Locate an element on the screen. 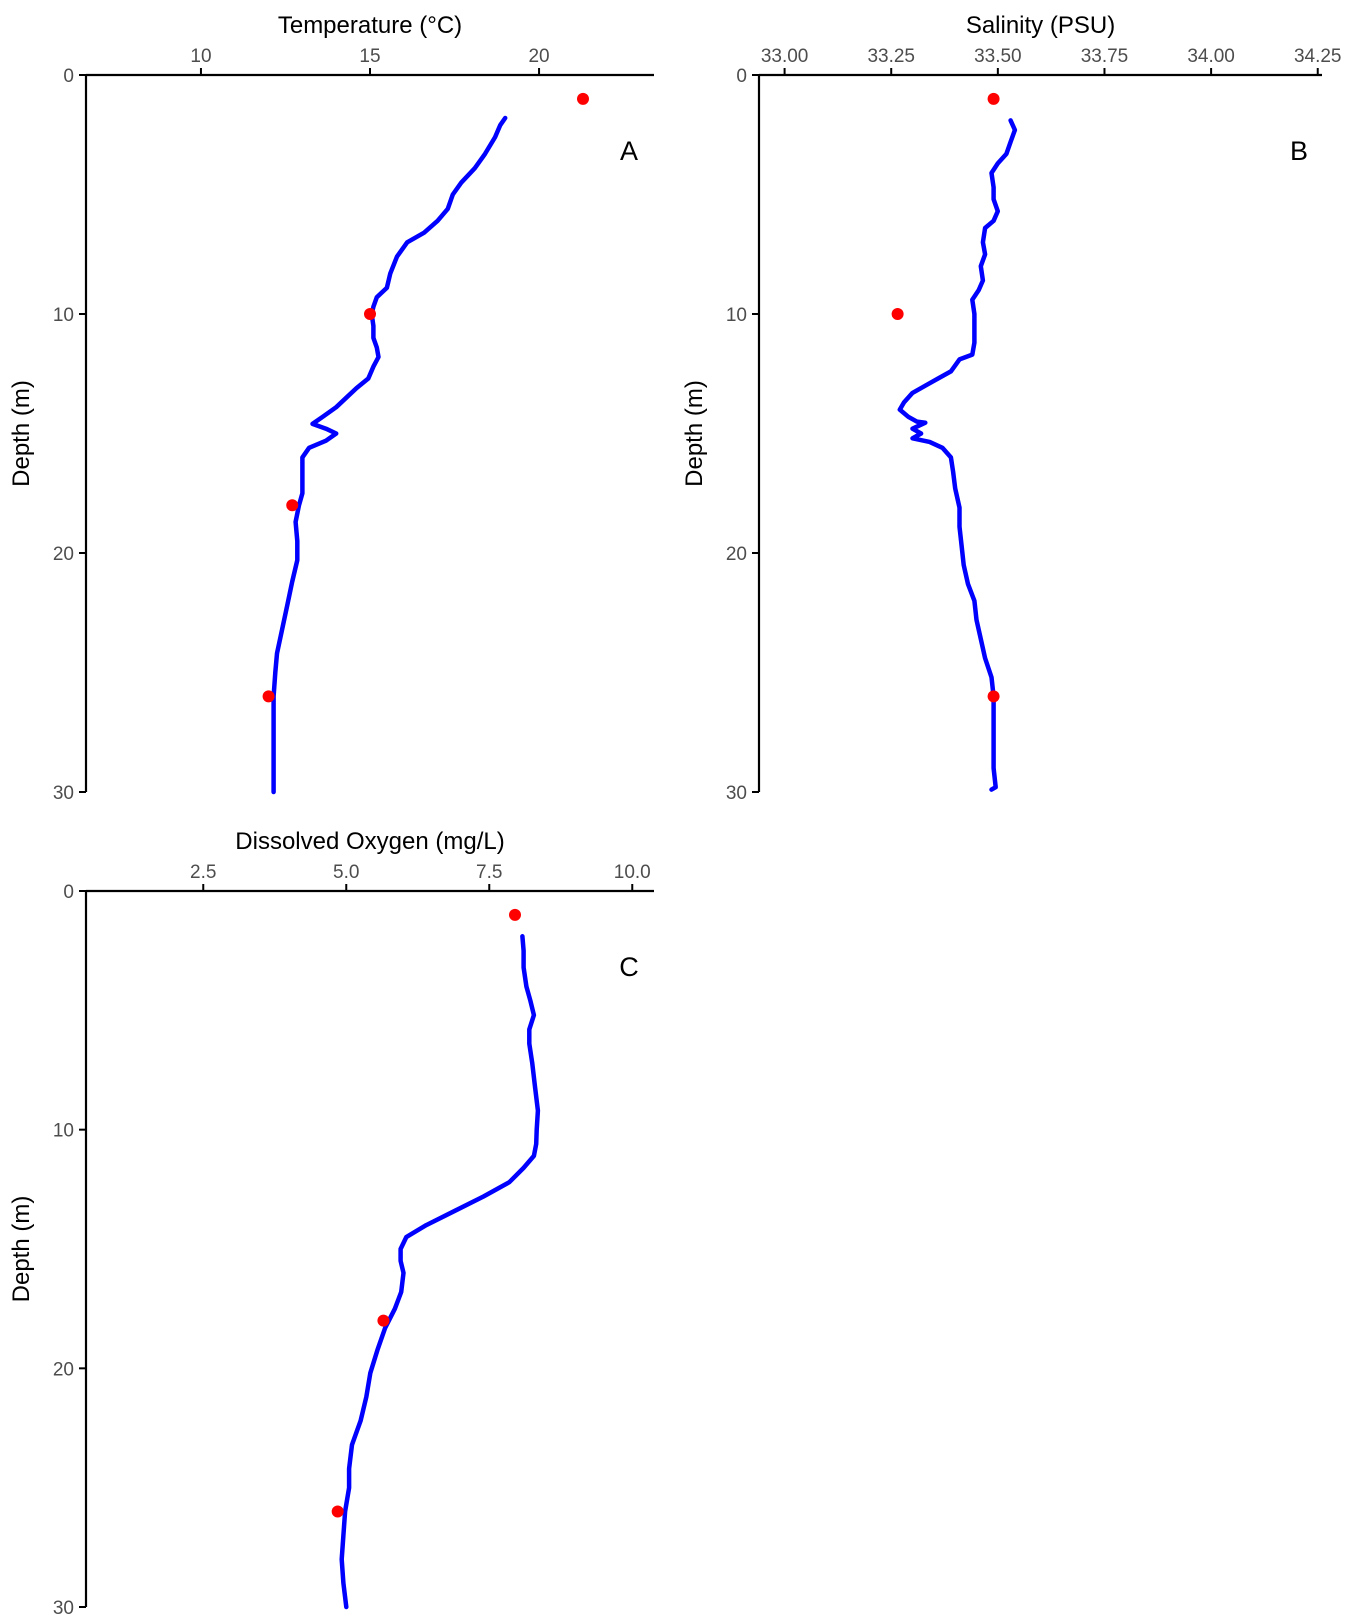 The width and height of the screenshot is (1364, 1621). panel-c-letter: C is located at coordinates (629, 967).